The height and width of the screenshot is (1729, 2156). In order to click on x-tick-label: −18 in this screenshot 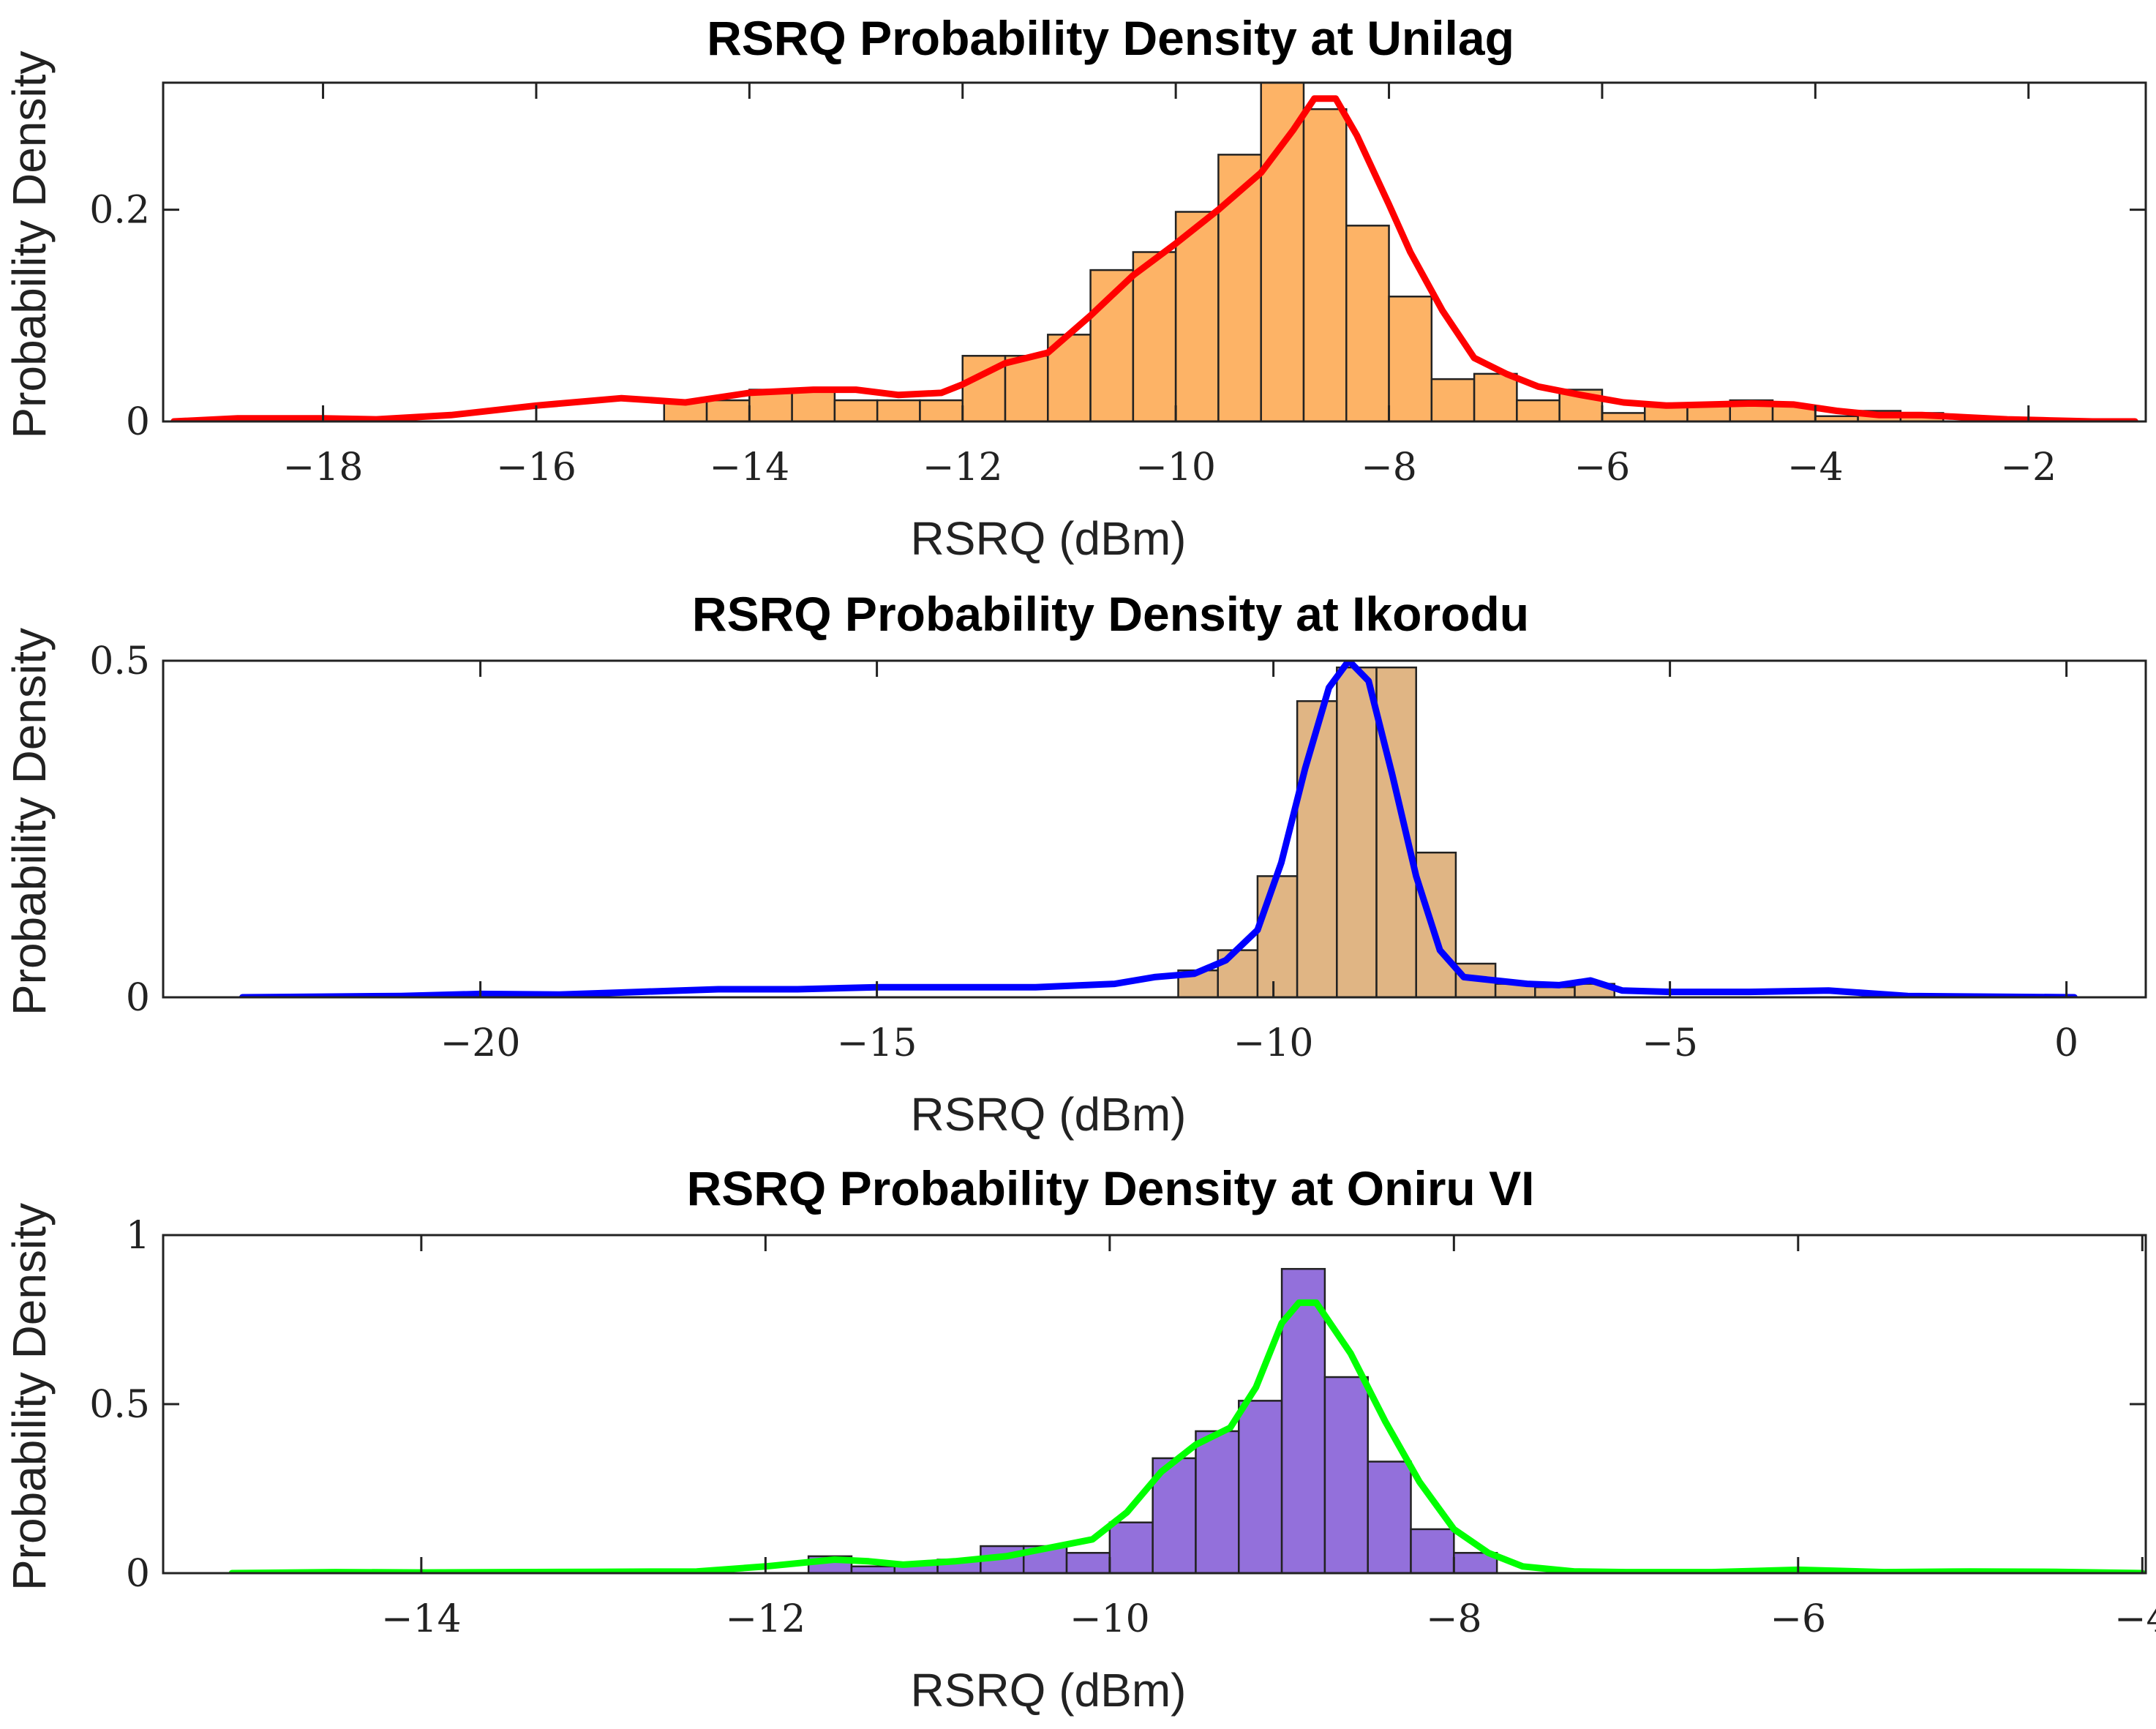, I will do `click(323, 468)`.